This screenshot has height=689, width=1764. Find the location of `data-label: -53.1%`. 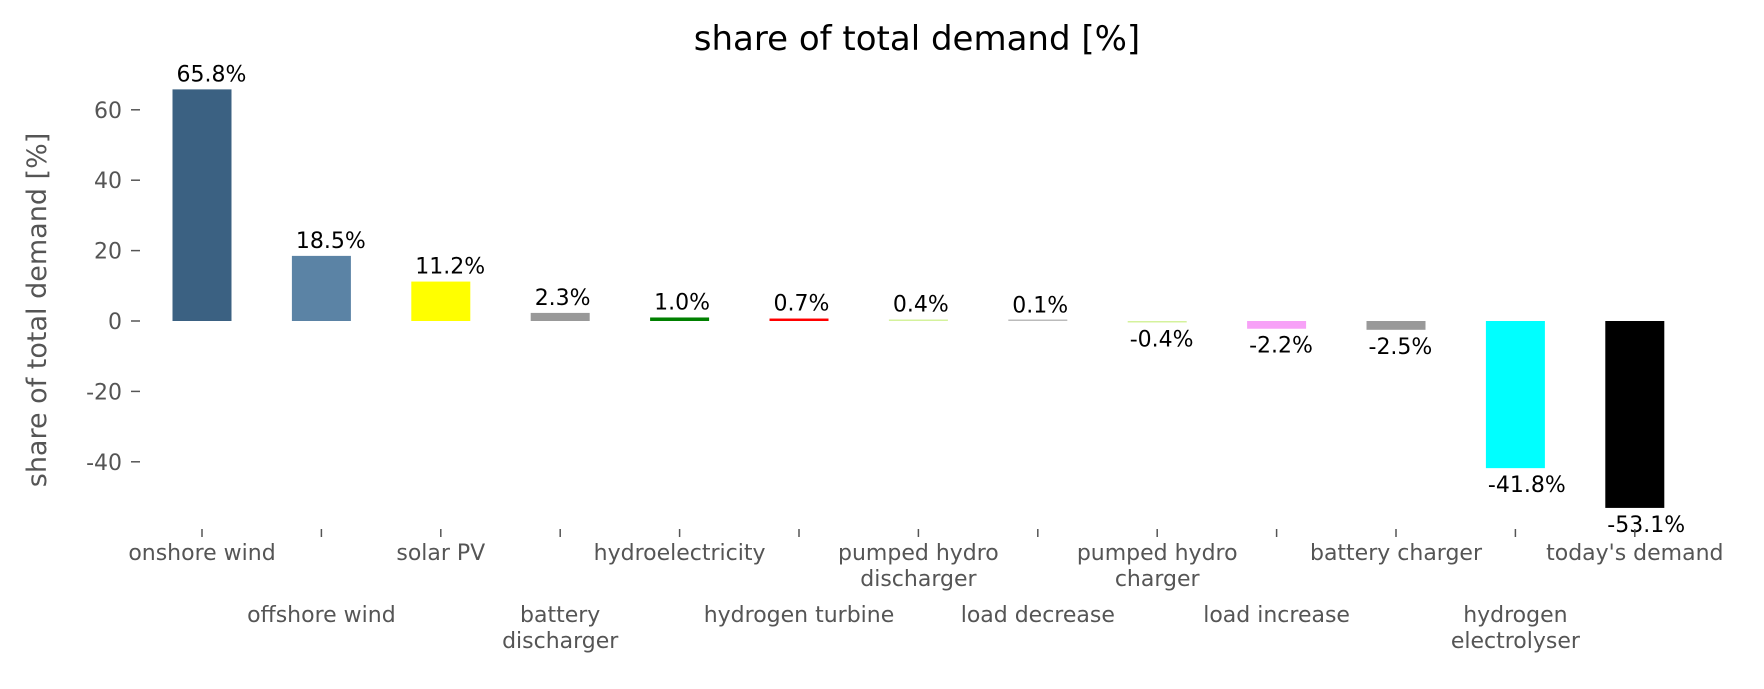

data-label: -53.1% is located at coordinates (1646, 525).